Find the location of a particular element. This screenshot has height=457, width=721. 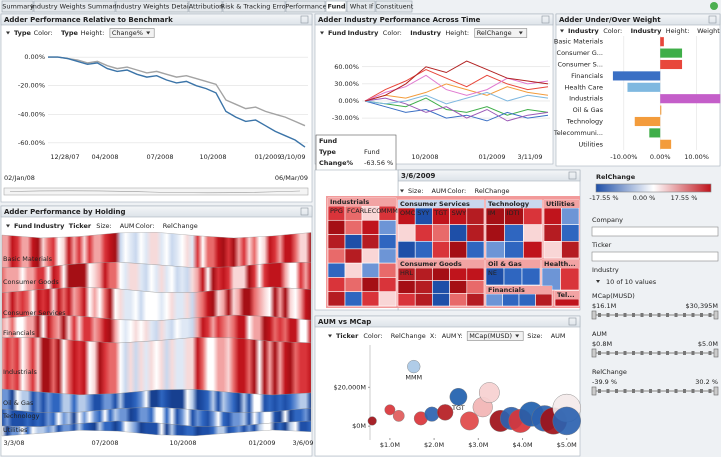

panel-title: Adder Industry Performance Across Time is located at coordinates (399, 20).